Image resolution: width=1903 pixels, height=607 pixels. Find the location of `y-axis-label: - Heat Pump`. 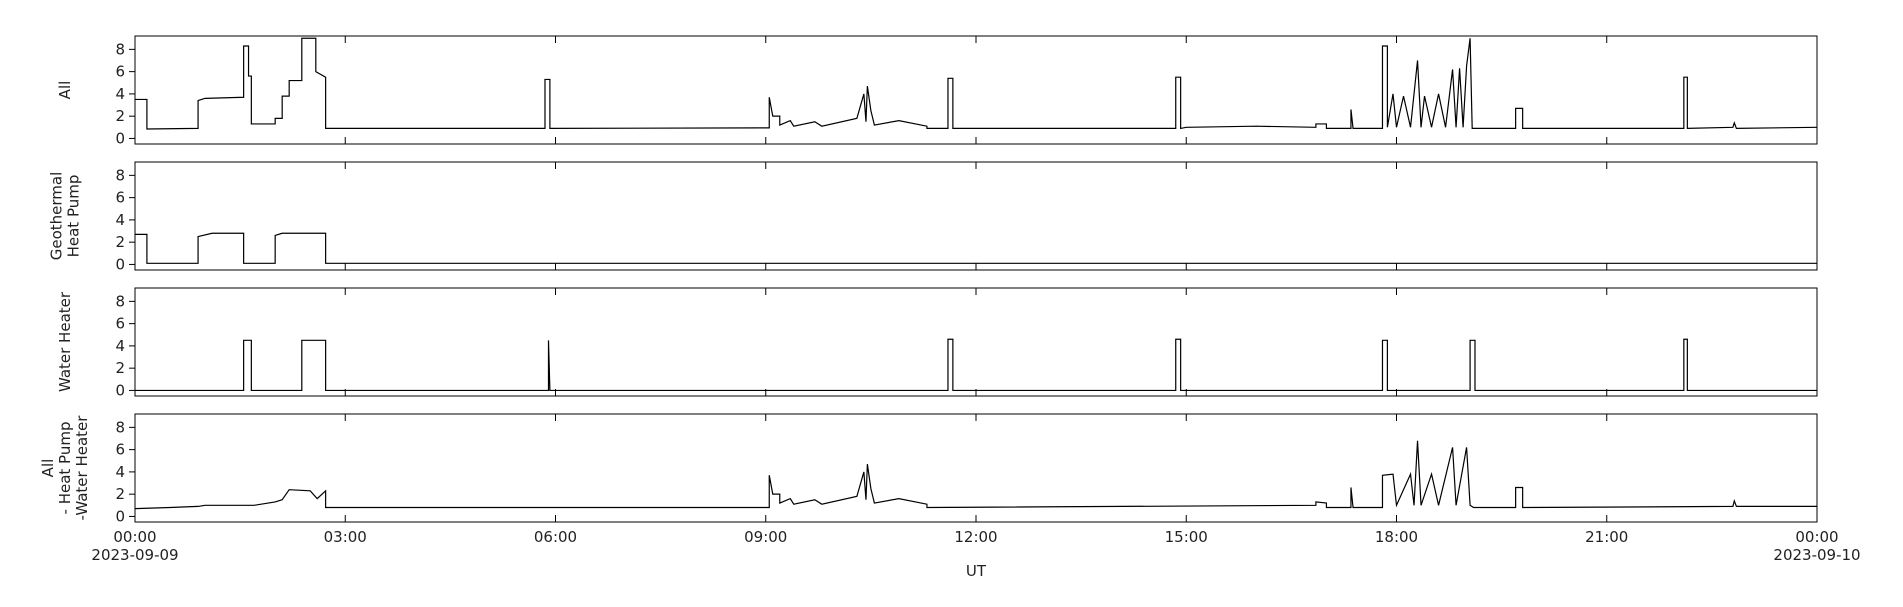

y-axis-label: - Heat Pump is located at coordinates (65, 468).